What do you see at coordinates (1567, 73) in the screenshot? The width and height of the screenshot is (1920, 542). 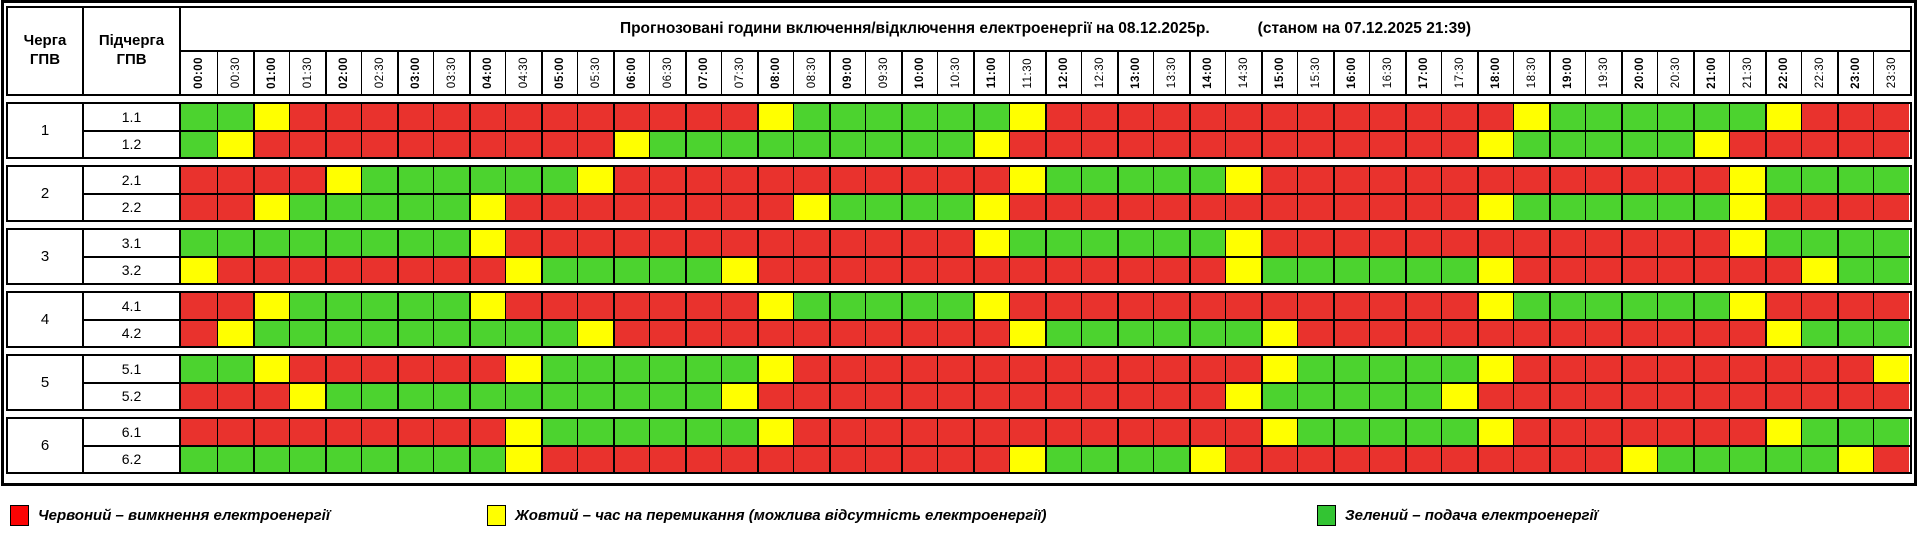 I see `time-label: 19:00` at bounding box center [1567, 73].